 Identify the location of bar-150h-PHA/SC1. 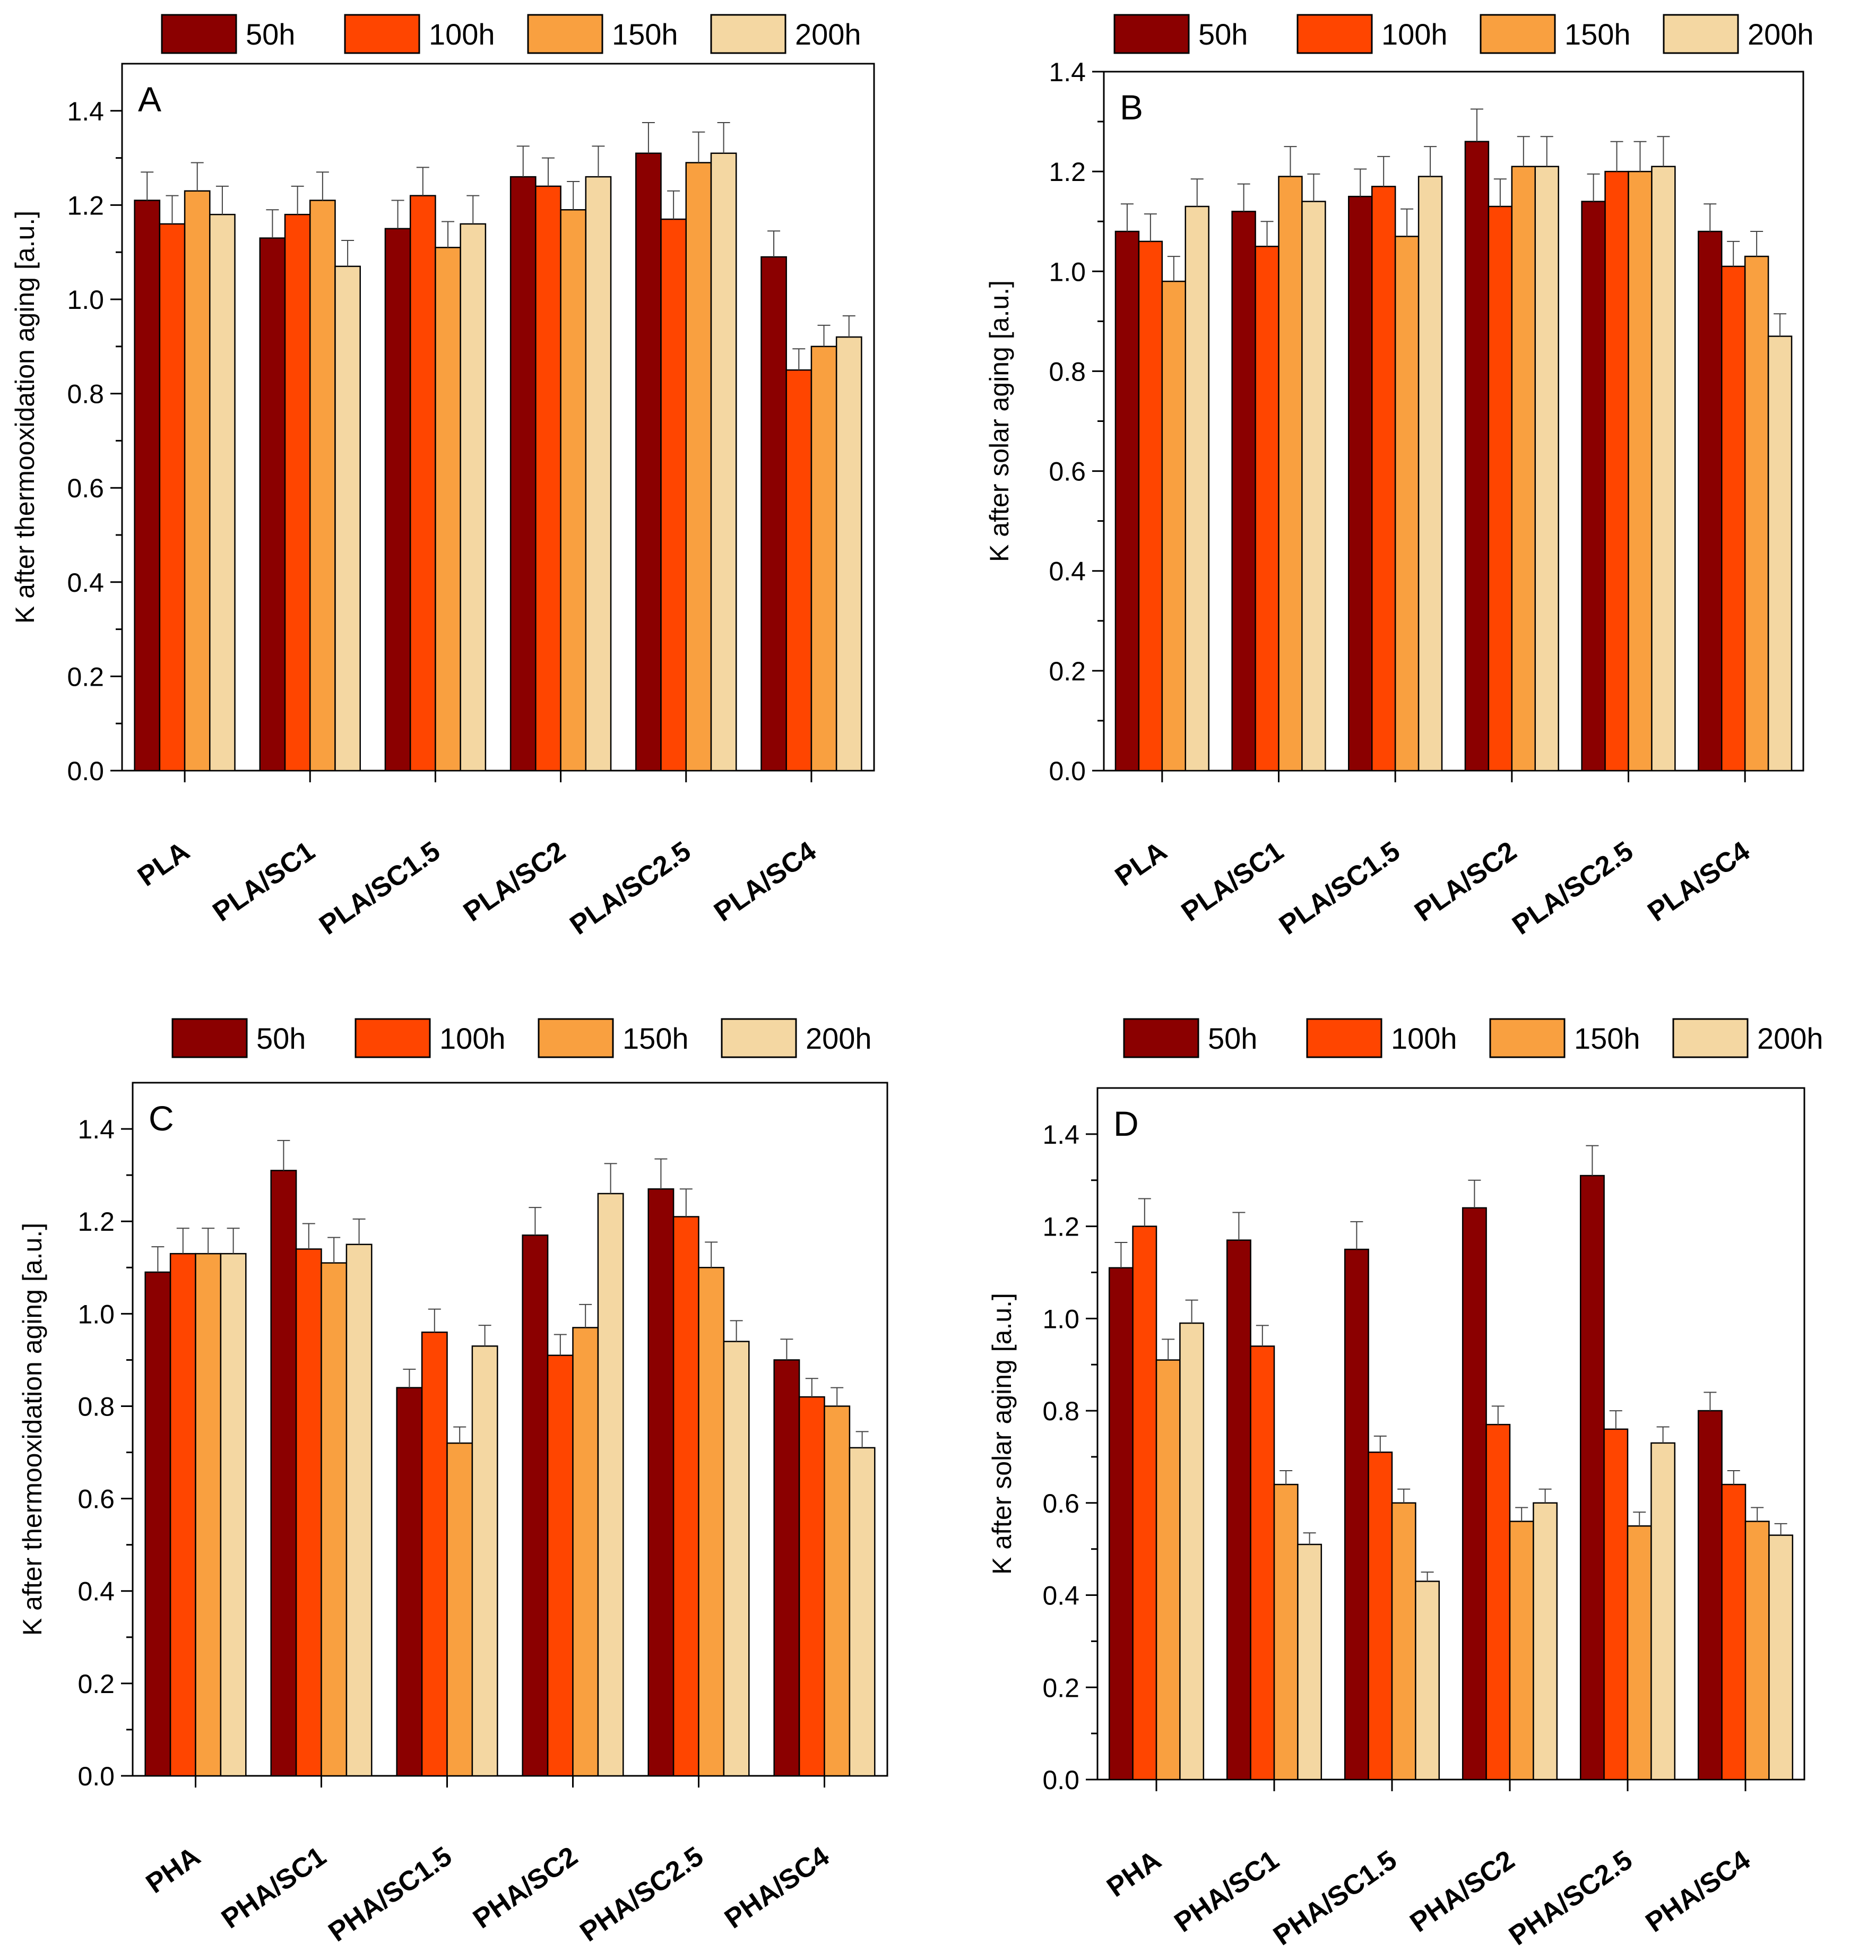
(335, 1519).